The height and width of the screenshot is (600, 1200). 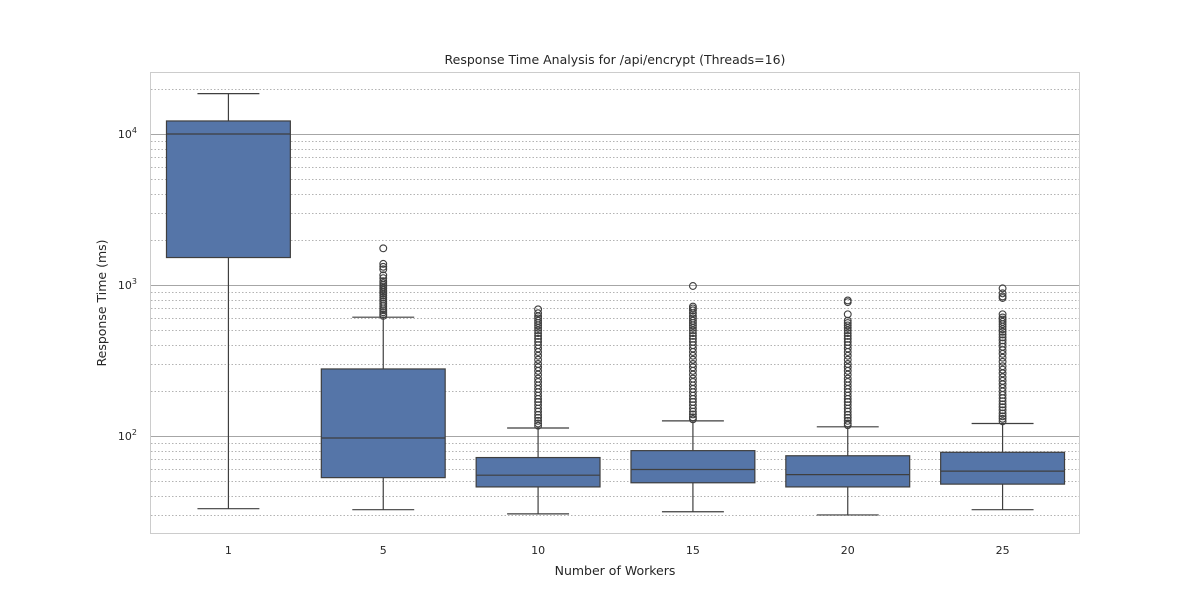 I want to click on x-tick-label: 25, so click(x=1003, y=550).